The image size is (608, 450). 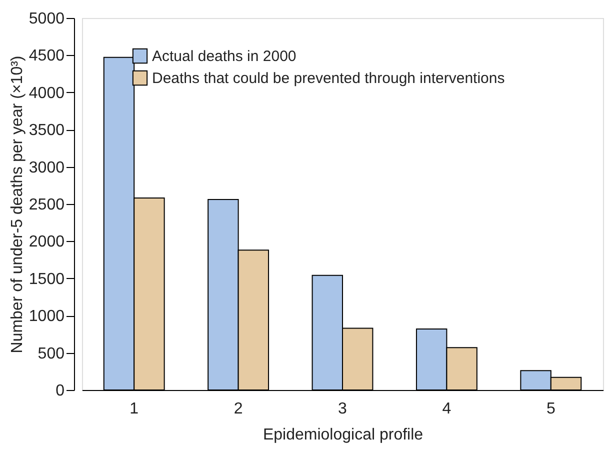 I want to click on x-tick-label: 5, so click(x=551, y=409).